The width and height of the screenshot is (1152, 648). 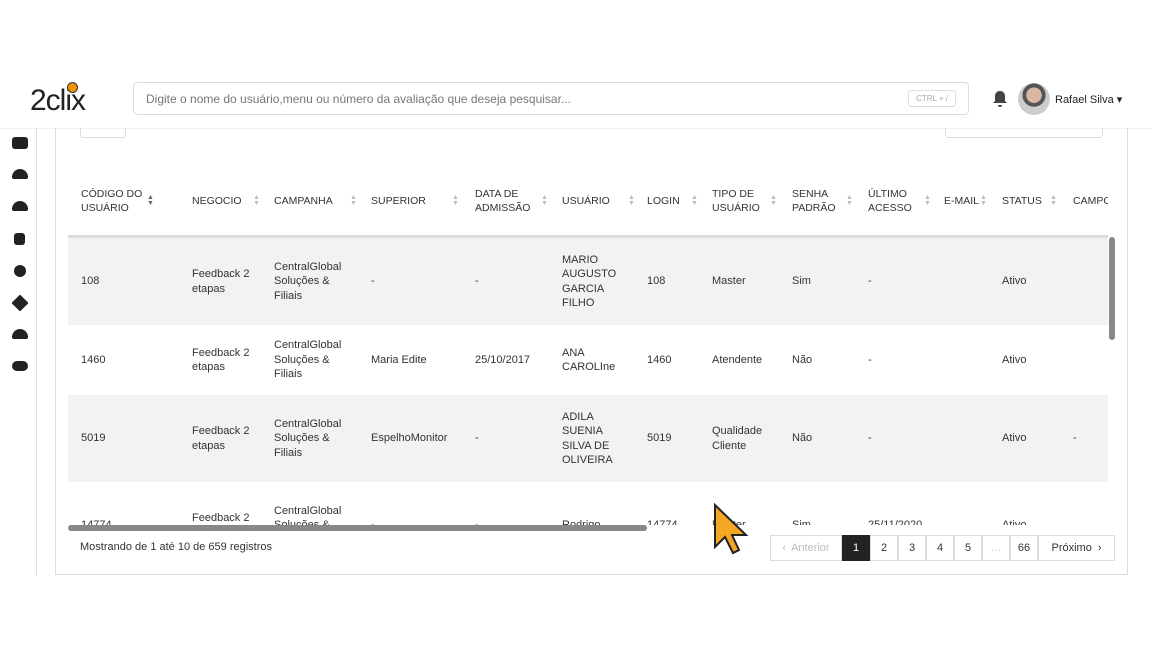 I want to click on filter-input, so click(x=1024, y=133).